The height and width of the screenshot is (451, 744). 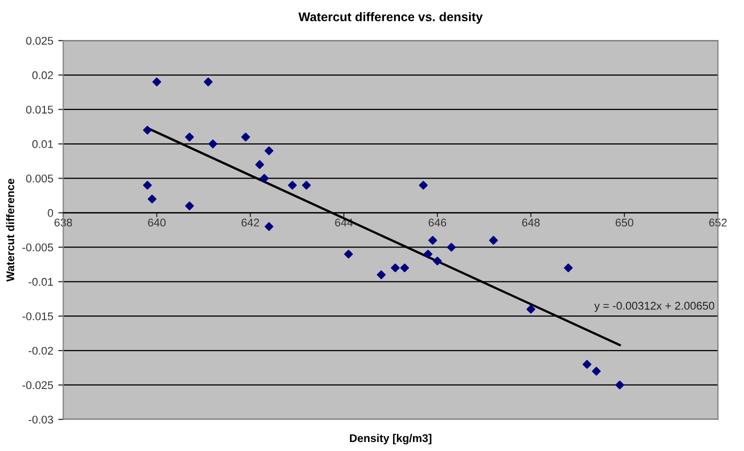 I want to click on y-tick-label: 0.005, so click(x=40, y=178).